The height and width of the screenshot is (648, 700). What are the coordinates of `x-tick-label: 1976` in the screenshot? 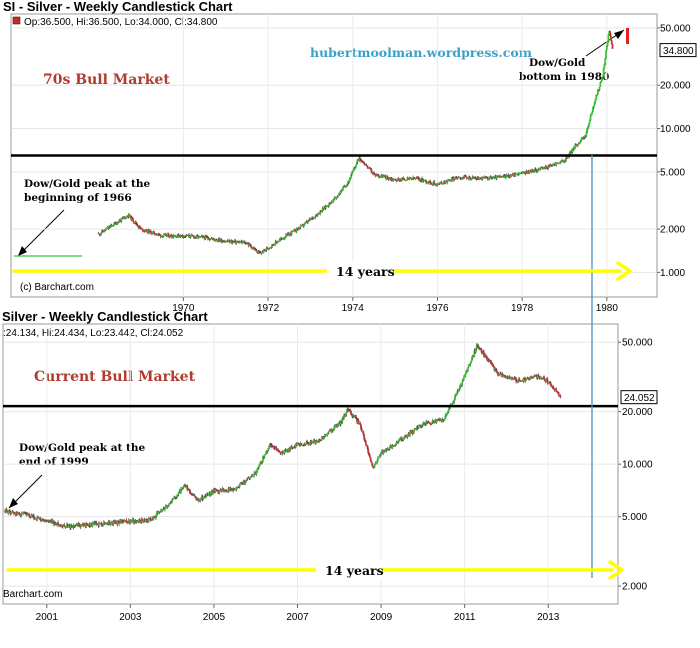 It's located at (437, 308).